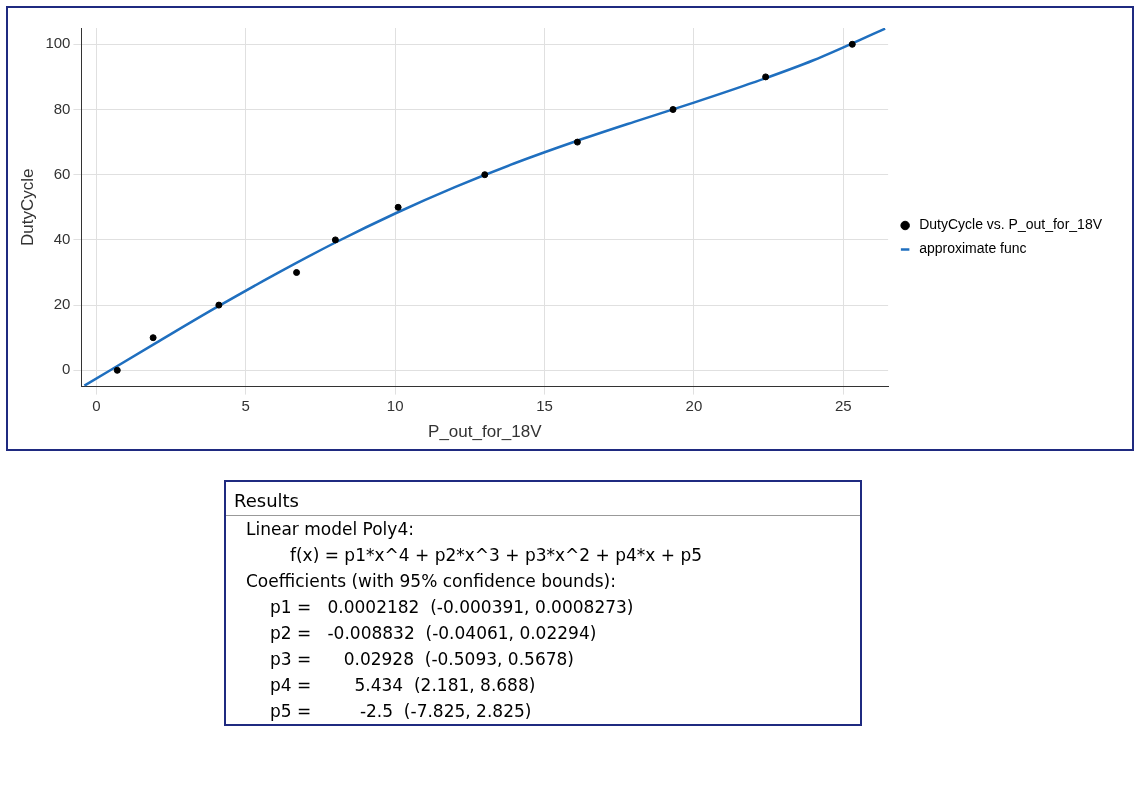 This screenshot has width=1139, height=796. Describe the element at coordinates (973, 248) in the screenshot. I see `legend-label: approximate func` at that location.